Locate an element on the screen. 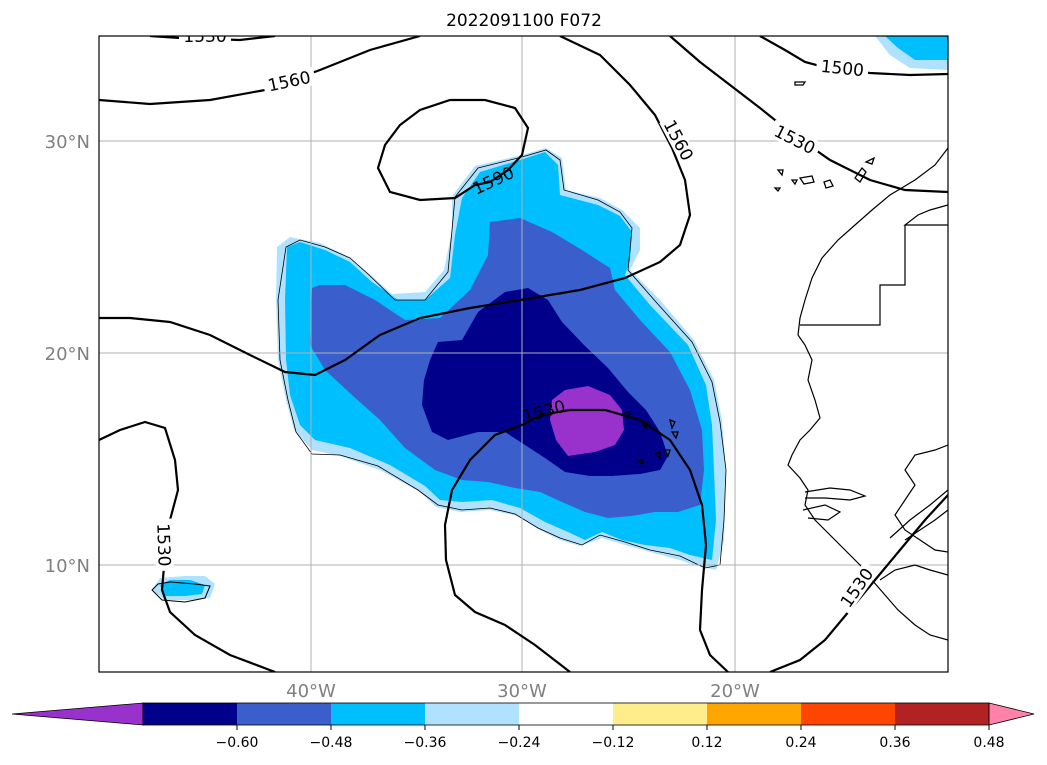 Image resolution: width=1047 pixels, height=765 pixels. lat-labels: 30°N 20°N 10°N is located at coordinates (67, 354).